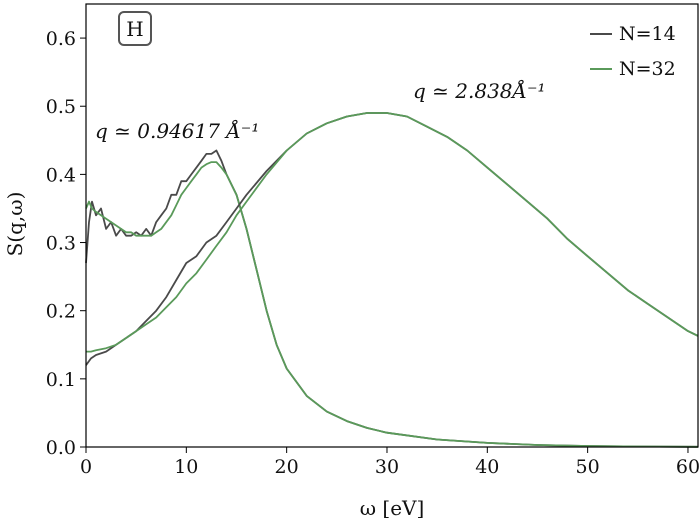  I want to click on x-axis-label: ω [eV], so click(392, 508).